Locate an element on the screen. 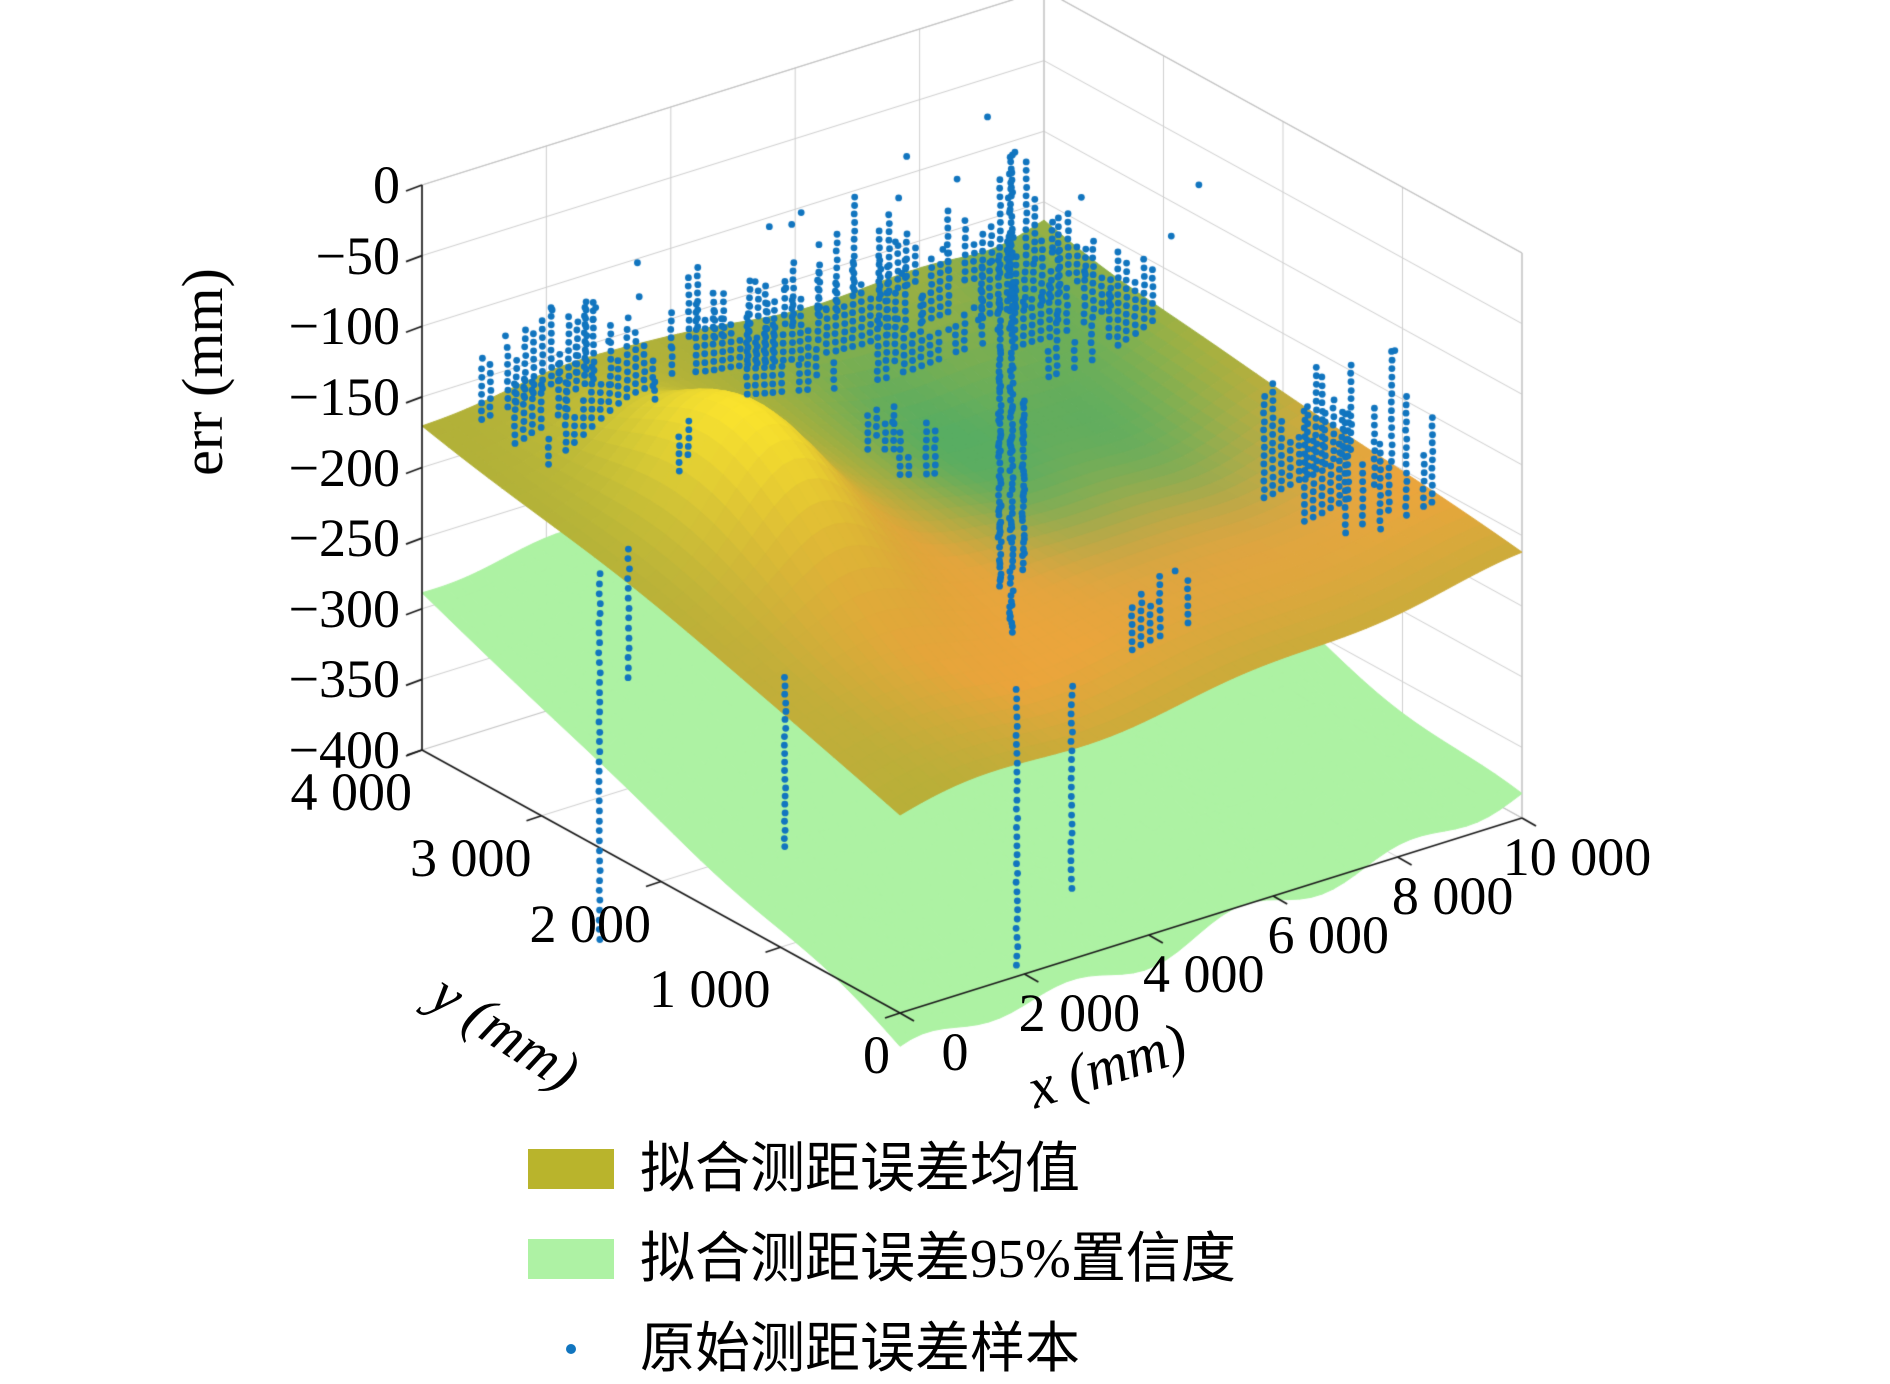 Image resolution: width=1890 pixels, height=1384 pixels. z-tick-label: 0 is located at coordinates (386, 185).